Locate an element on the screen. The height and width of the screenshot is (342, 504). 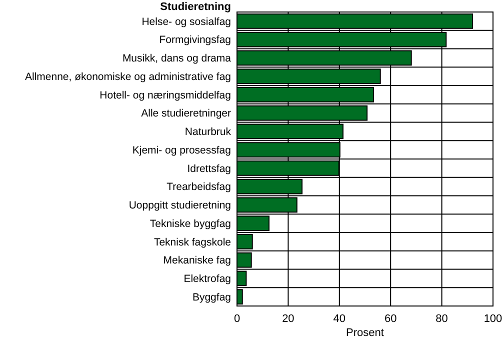
y-tick-label: Elektrofag is located at coordinates (208, 279).